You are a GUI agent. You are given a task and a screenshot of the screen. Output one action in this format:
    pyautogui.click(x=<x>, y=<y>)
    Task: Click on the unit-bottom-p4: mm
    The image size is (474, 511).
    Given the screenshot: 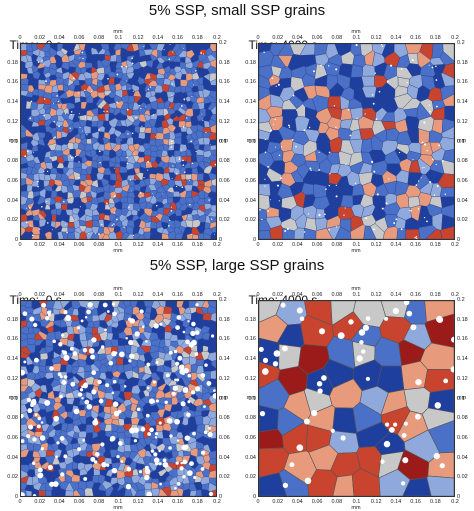 What is the action you would take?
    pyautogui.click(x=356, y=508)
    